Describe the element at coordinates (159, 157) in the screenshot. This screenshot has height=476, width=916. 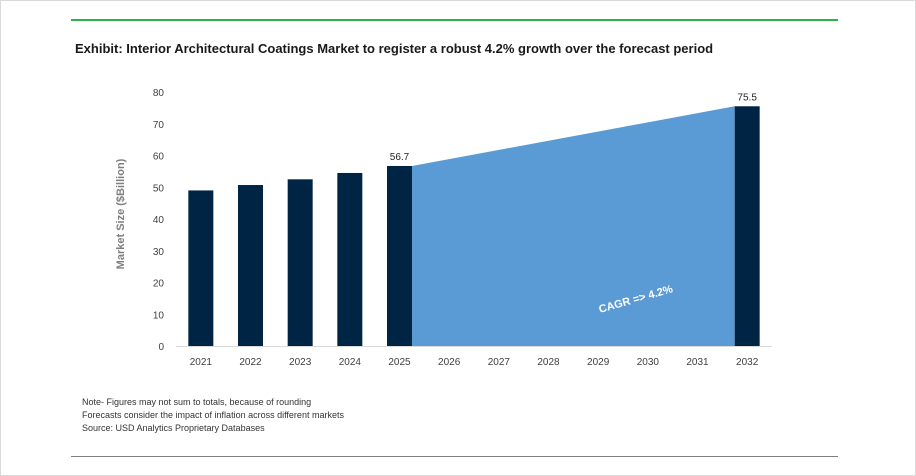
I see `y-tick-60: 60` at that location.